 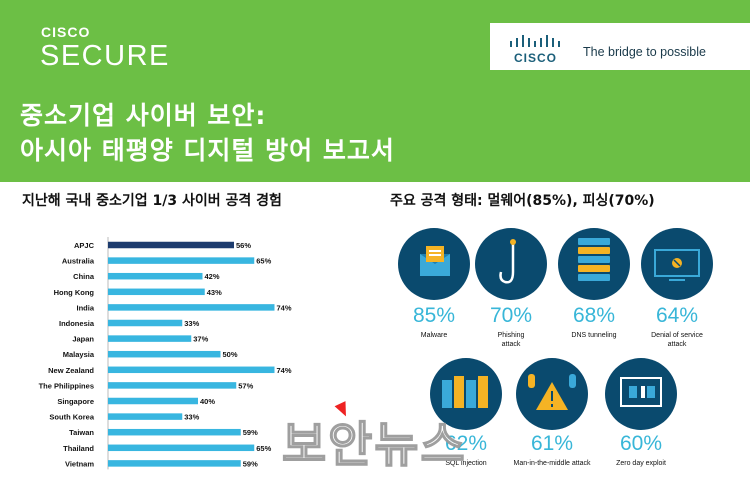 I want to click on category-label: Malaysia, so click(x=79, y=354).